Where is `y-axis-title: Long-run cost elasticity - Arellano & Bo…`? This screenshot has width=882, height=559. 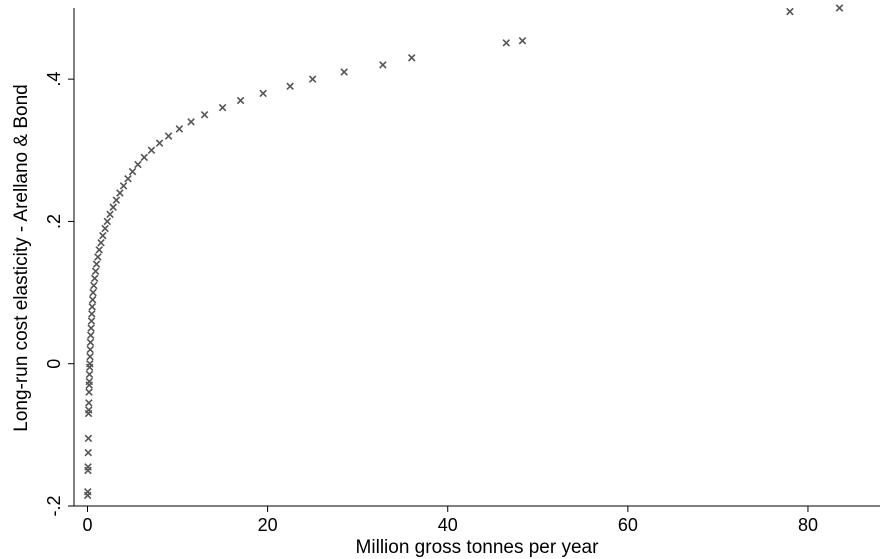
y-axis-title: Long-run cost elasticity - Arellano & Bo… is located at coordinates (21, 257).